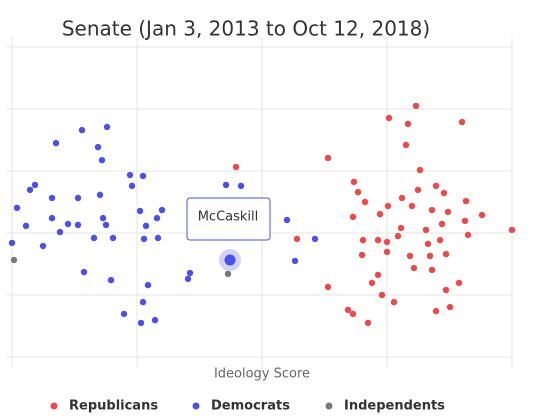 Image resolution: width=537 pixels, height=418 pixels. I want to click on legend-label: Republicans, so click(113, 406).